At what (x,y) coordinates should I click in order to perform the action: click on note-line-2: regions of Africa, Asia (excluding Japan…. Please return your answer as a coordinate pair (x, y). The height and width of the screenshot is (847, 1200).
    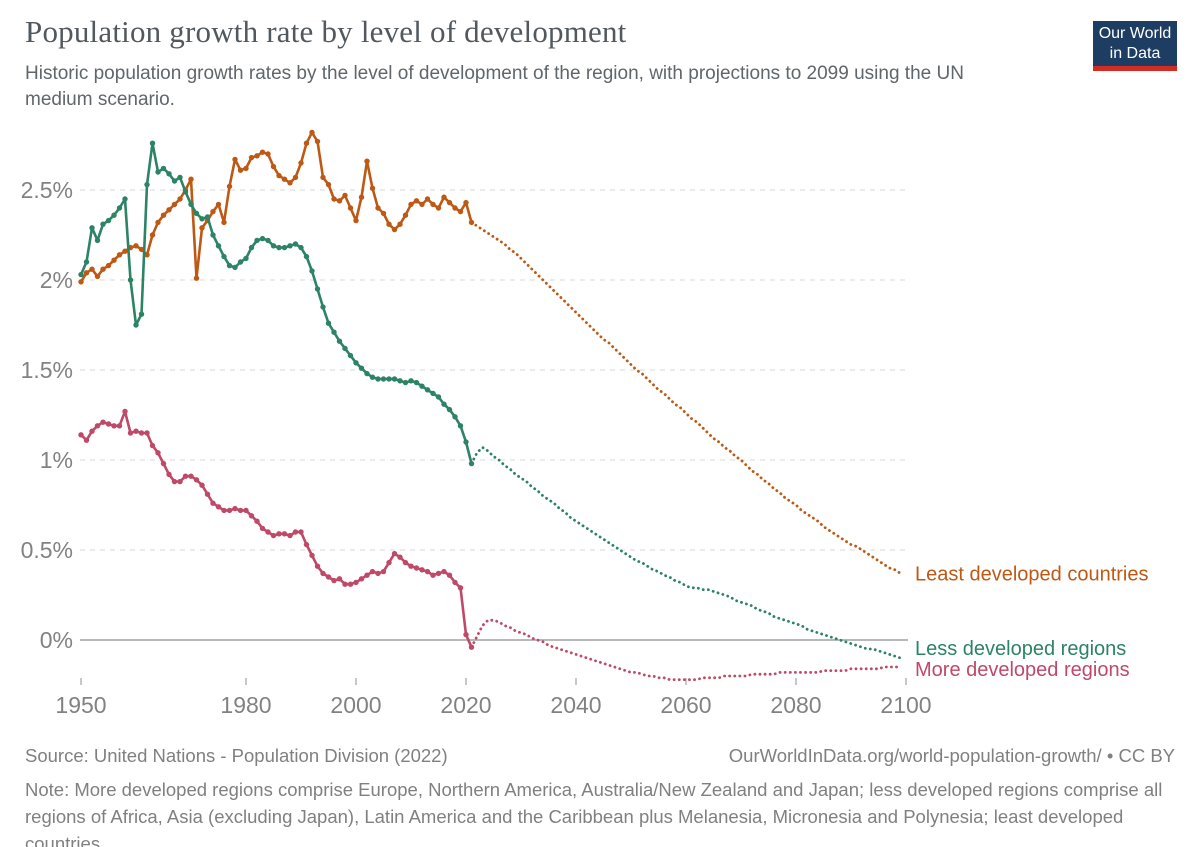
    Looking at the image, I should click on (574, 826).